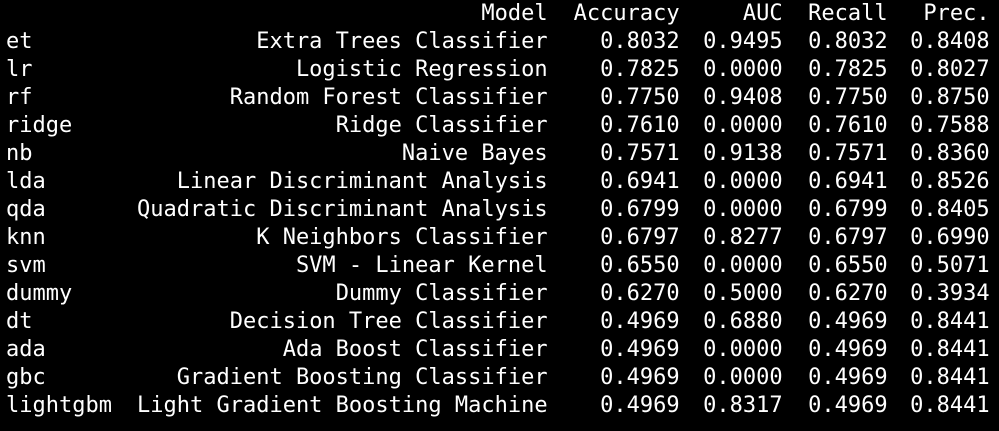 This screenshot has height=431, width=999. I want to click on accuracy-value: 0.7750, so click(640, 97).